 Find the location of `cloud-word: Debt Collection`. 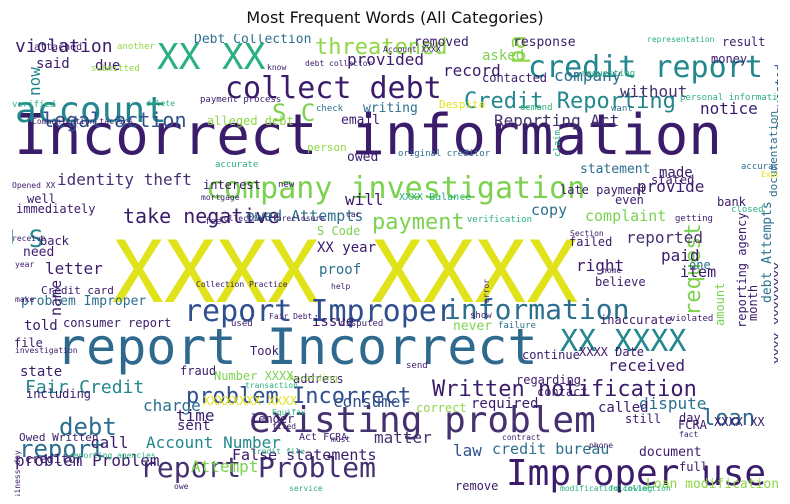

cloud-word: Debt Collection is located at coordinates (252, 40).